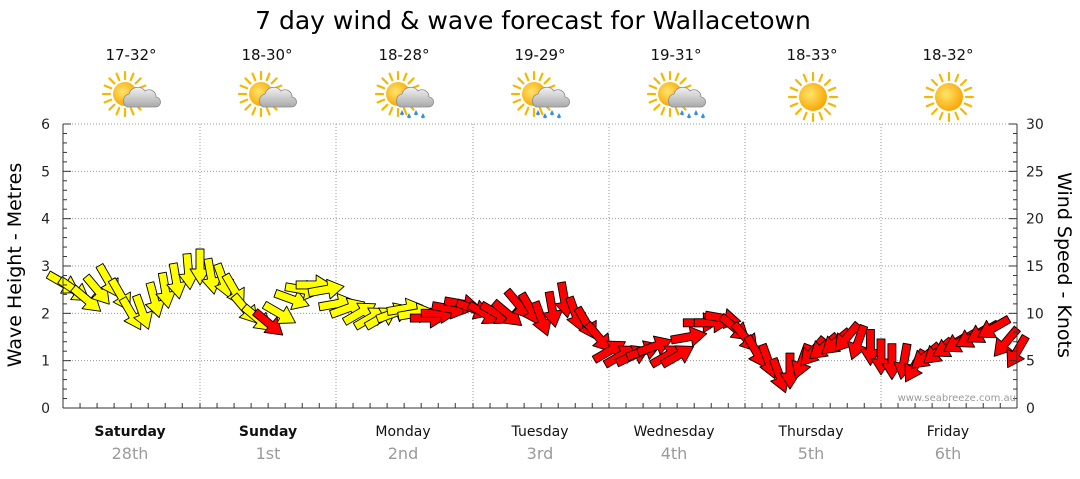  I want to click on y-right-tick-label: 5, so click(1030, 362).